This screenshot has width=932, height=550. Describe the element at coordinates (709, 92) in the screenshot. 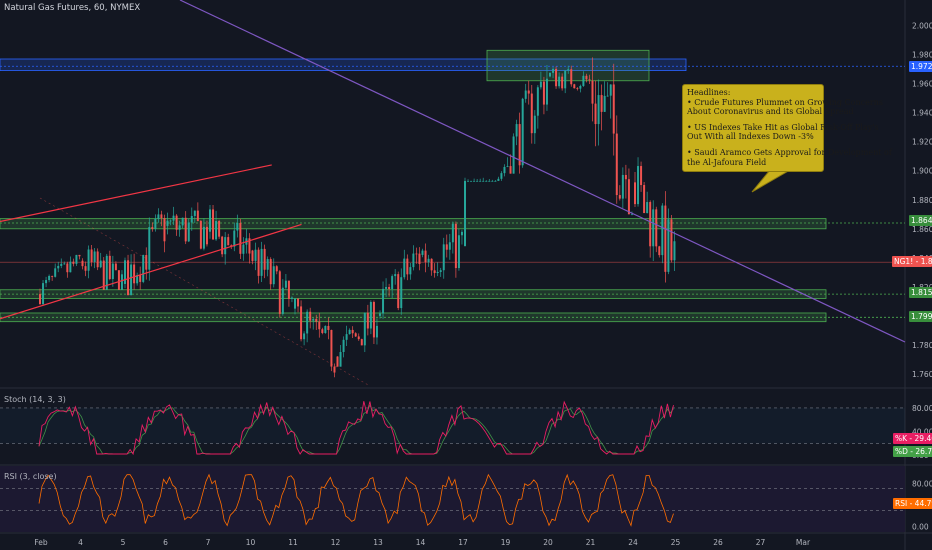

I see `callout-line: Headlines:` at that location.